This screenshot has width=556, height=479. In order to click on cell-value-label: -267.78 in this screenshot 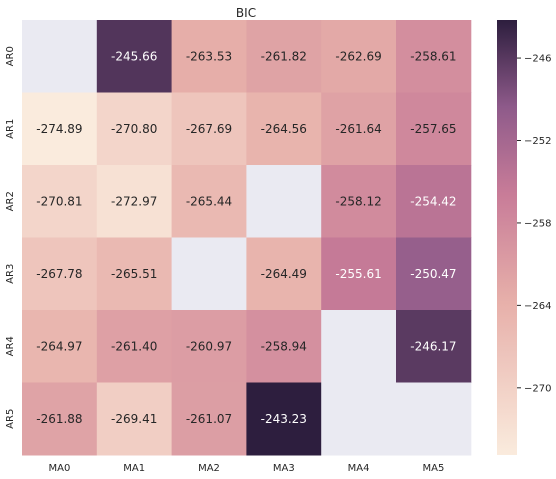, I will do `click(59, 274)`.